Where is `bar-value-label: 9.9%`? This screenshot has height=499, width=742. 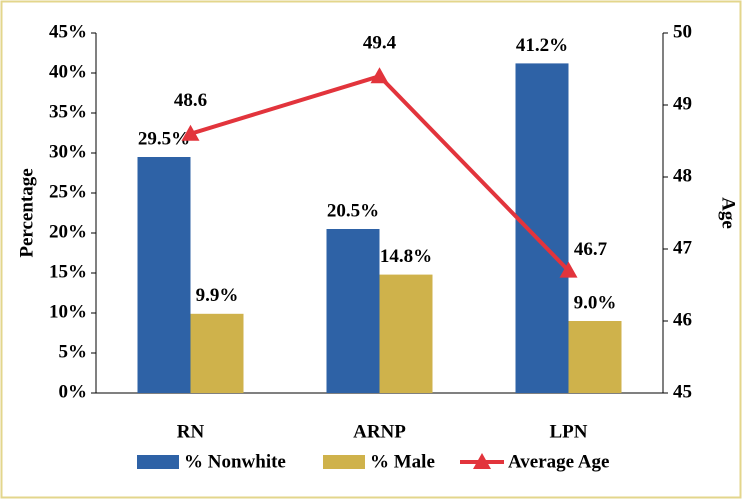 bar-value-label: 9.9% is located at coordinates (217, 295).